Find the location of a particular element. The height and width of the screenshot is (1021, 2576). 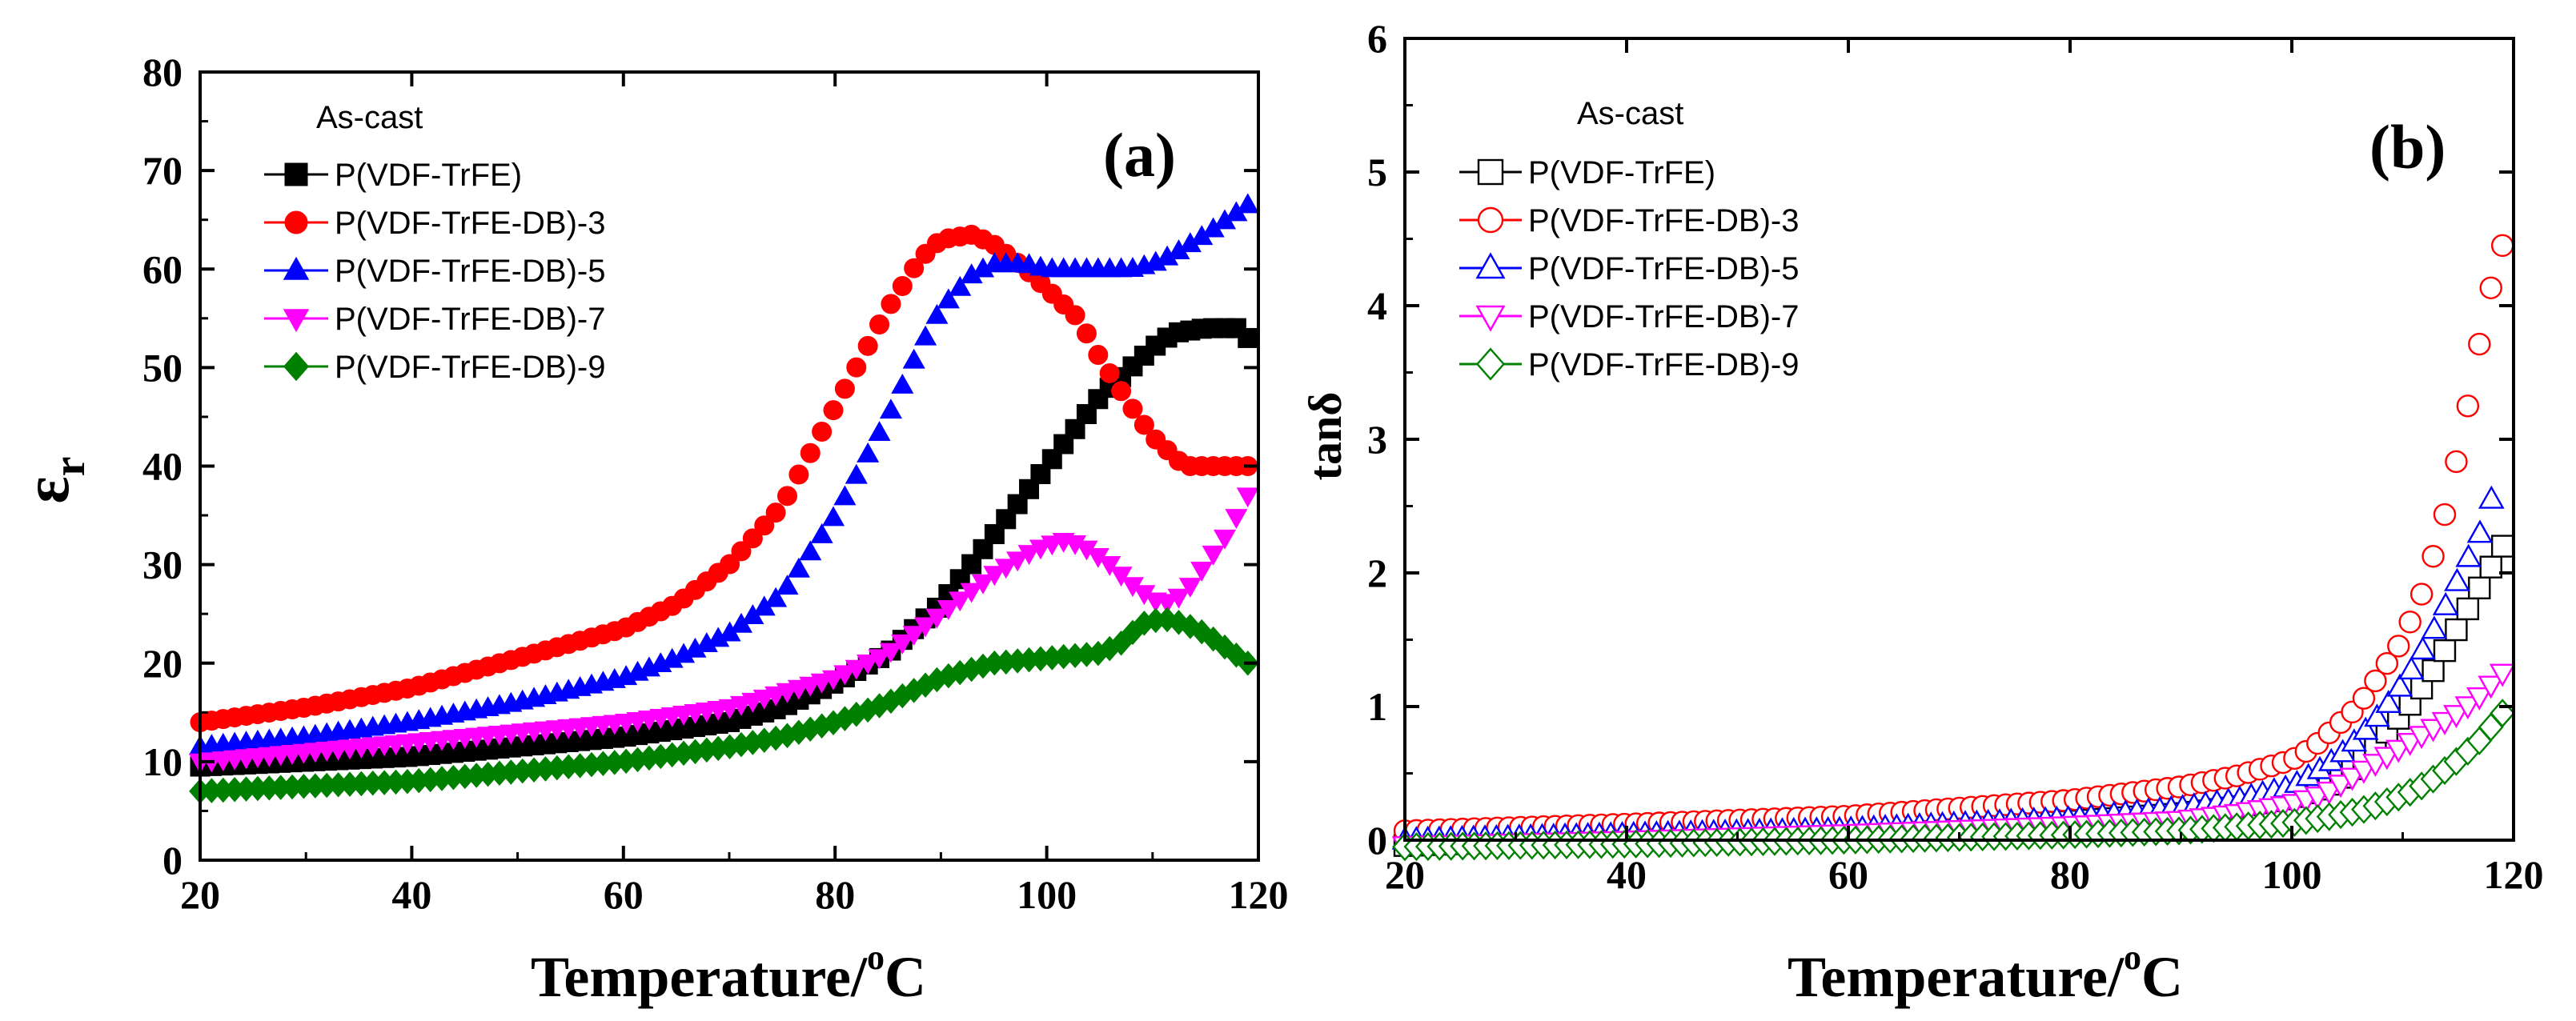

panel-a-y-tick-label: 60 is located at coordinates (162, 268).